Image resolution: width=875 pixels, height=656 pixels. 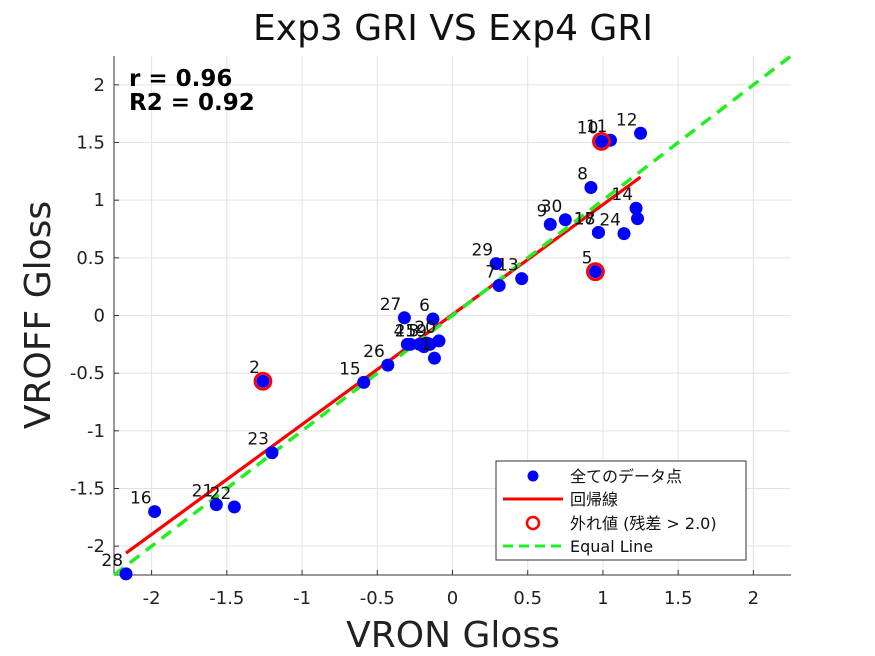 What do you see at coordinates (87, 489) in the screenshot?
I see `y-tick-label-1: -1.5` at bounding box center [87, 489].